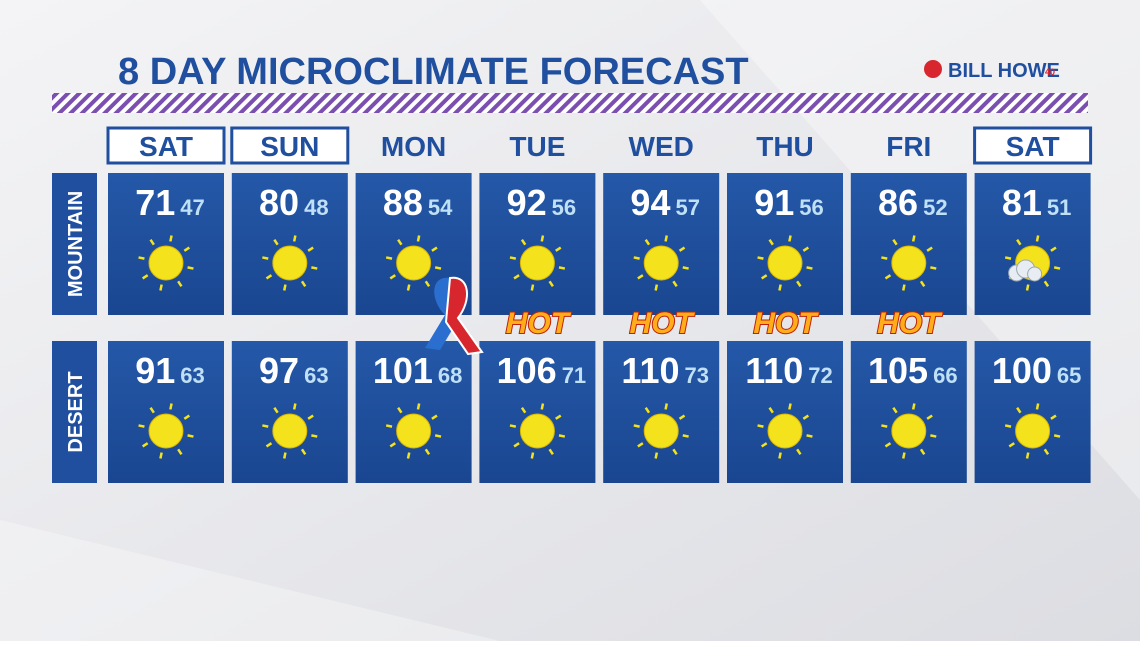 Image resolution: width=1140 pixels, height=646 pixels. I want to click on temps: 110 73, so click(665, 370).